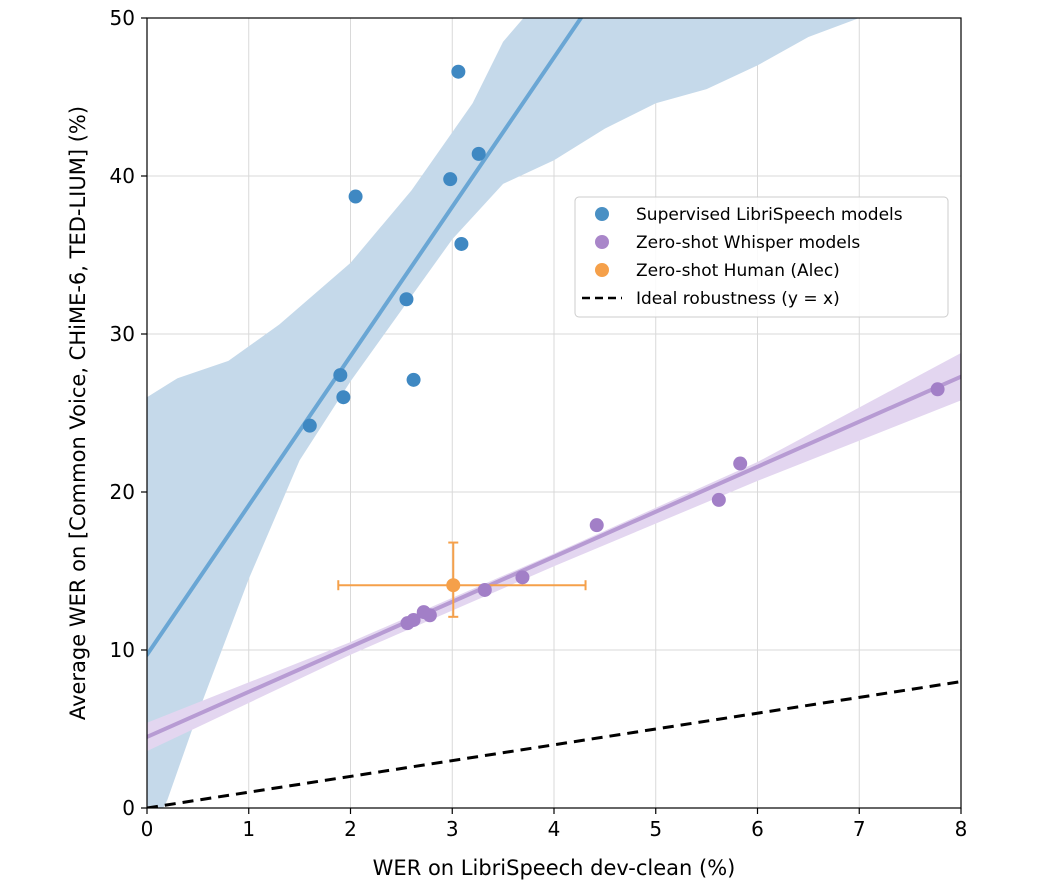  Describe the element at coordinates (147, 829) in the screenshot. I see `x-tick-label: 0` at that location.